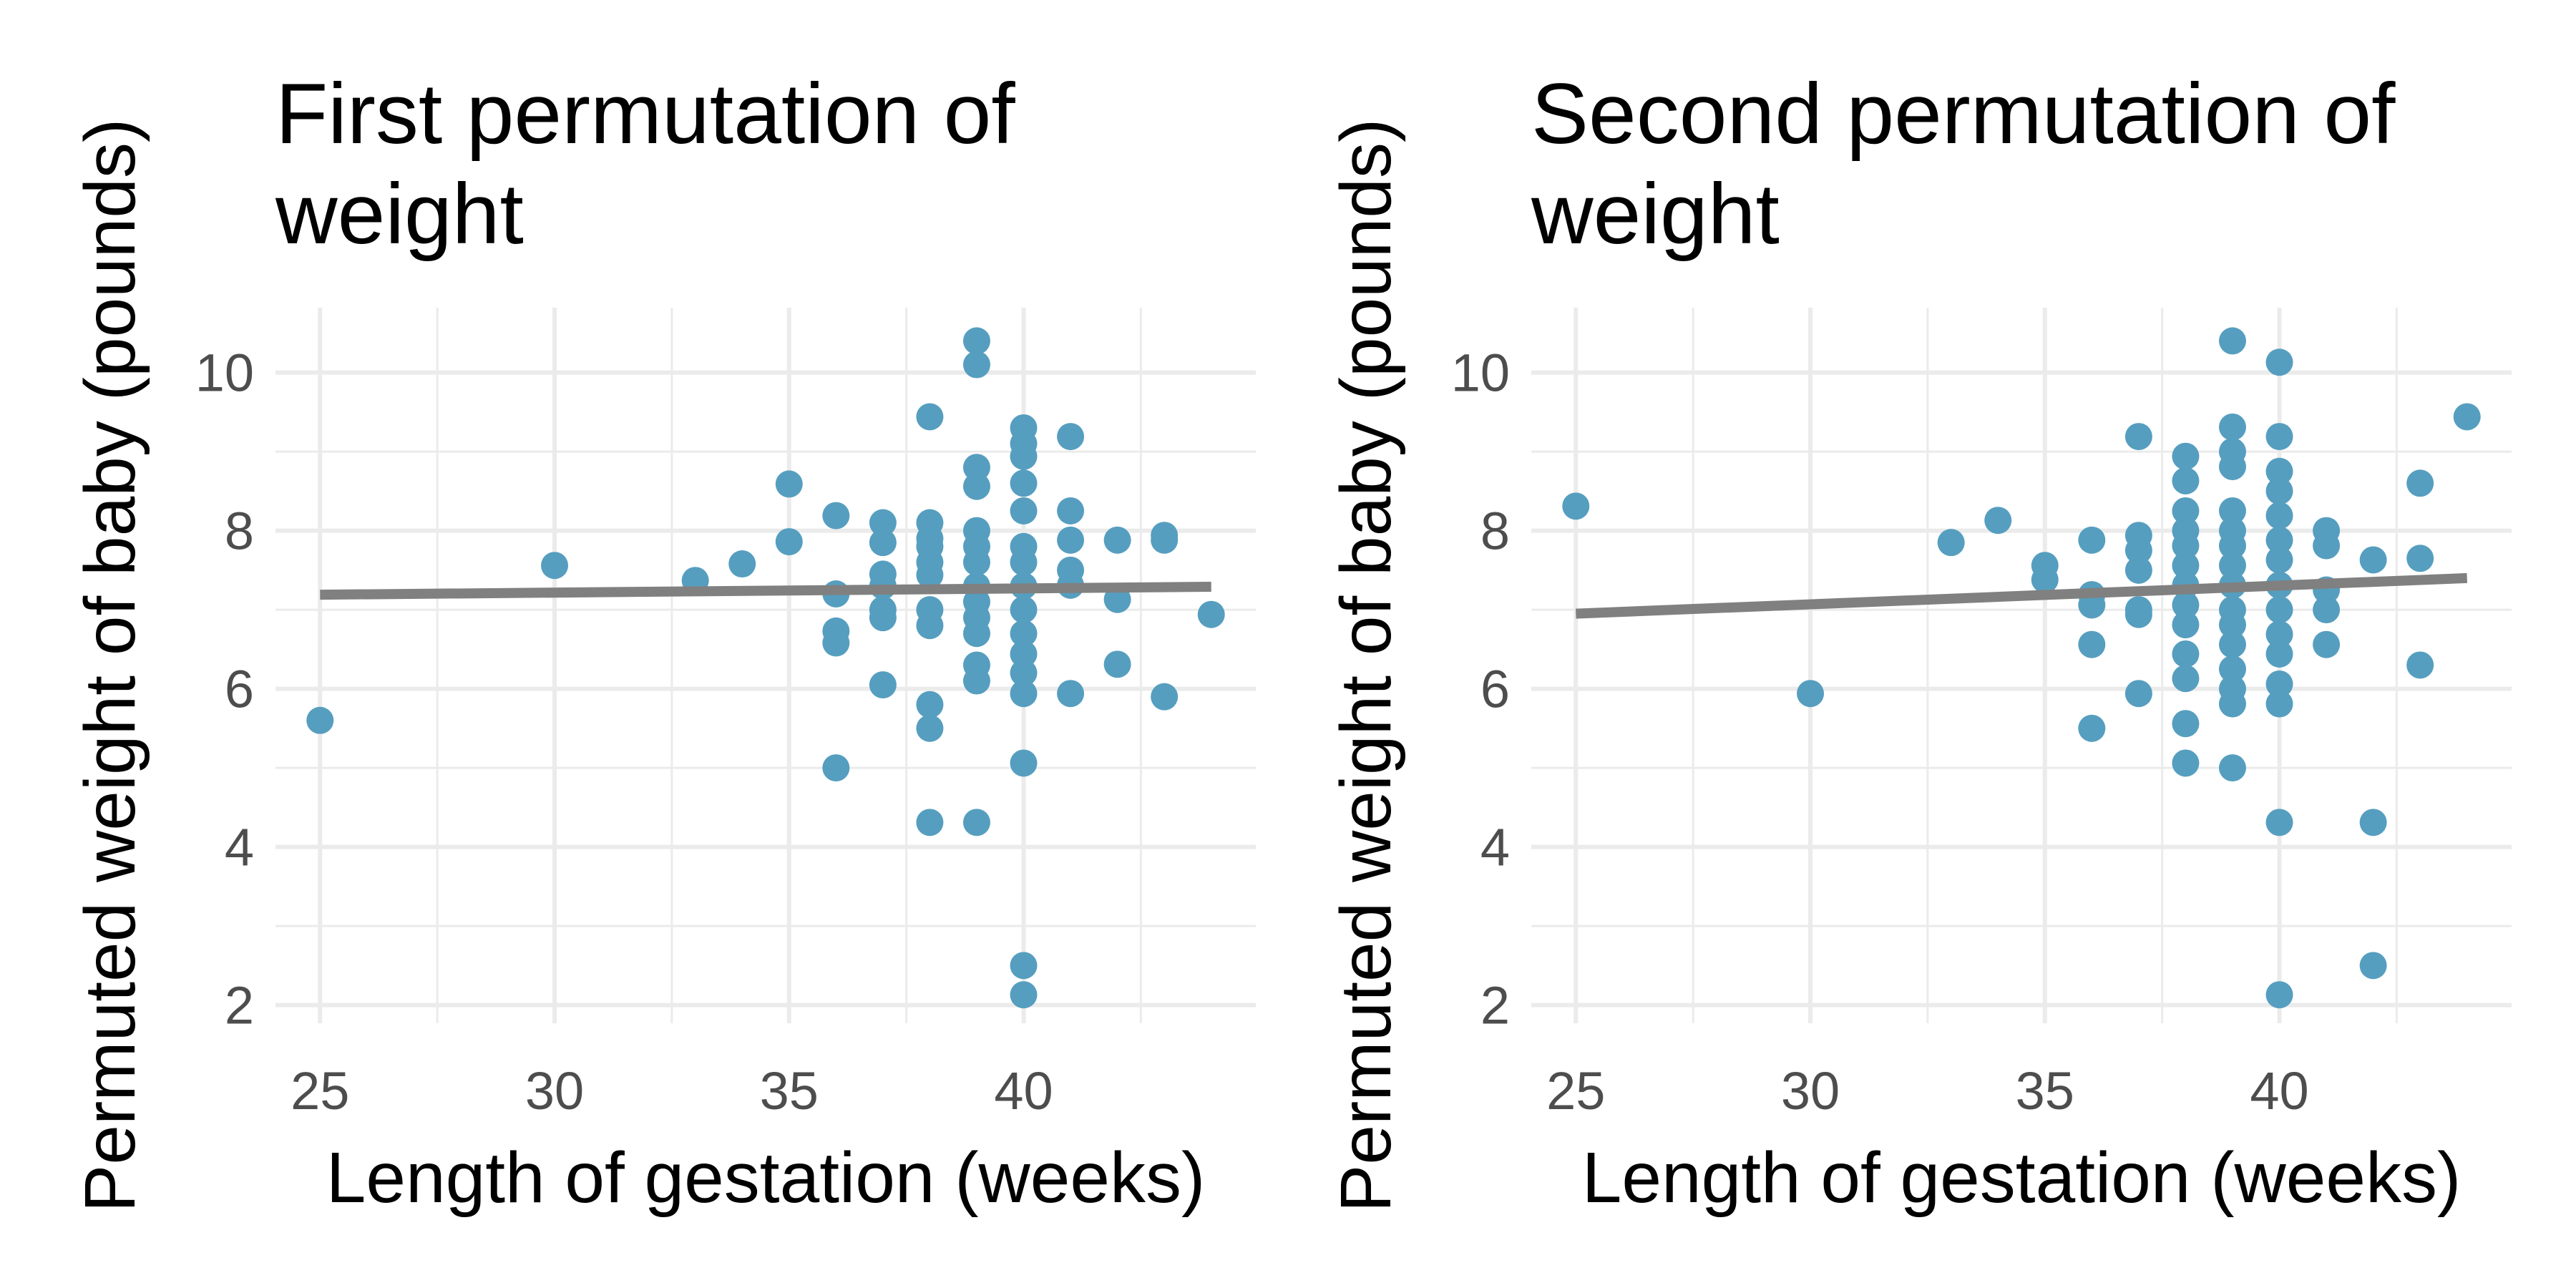 Image resolution: width=2576 pixels, height=1288 pixels. Describe the element at coordinates (320, 1091) in the screenshot. I see `x-tick-label: 25` at that location.